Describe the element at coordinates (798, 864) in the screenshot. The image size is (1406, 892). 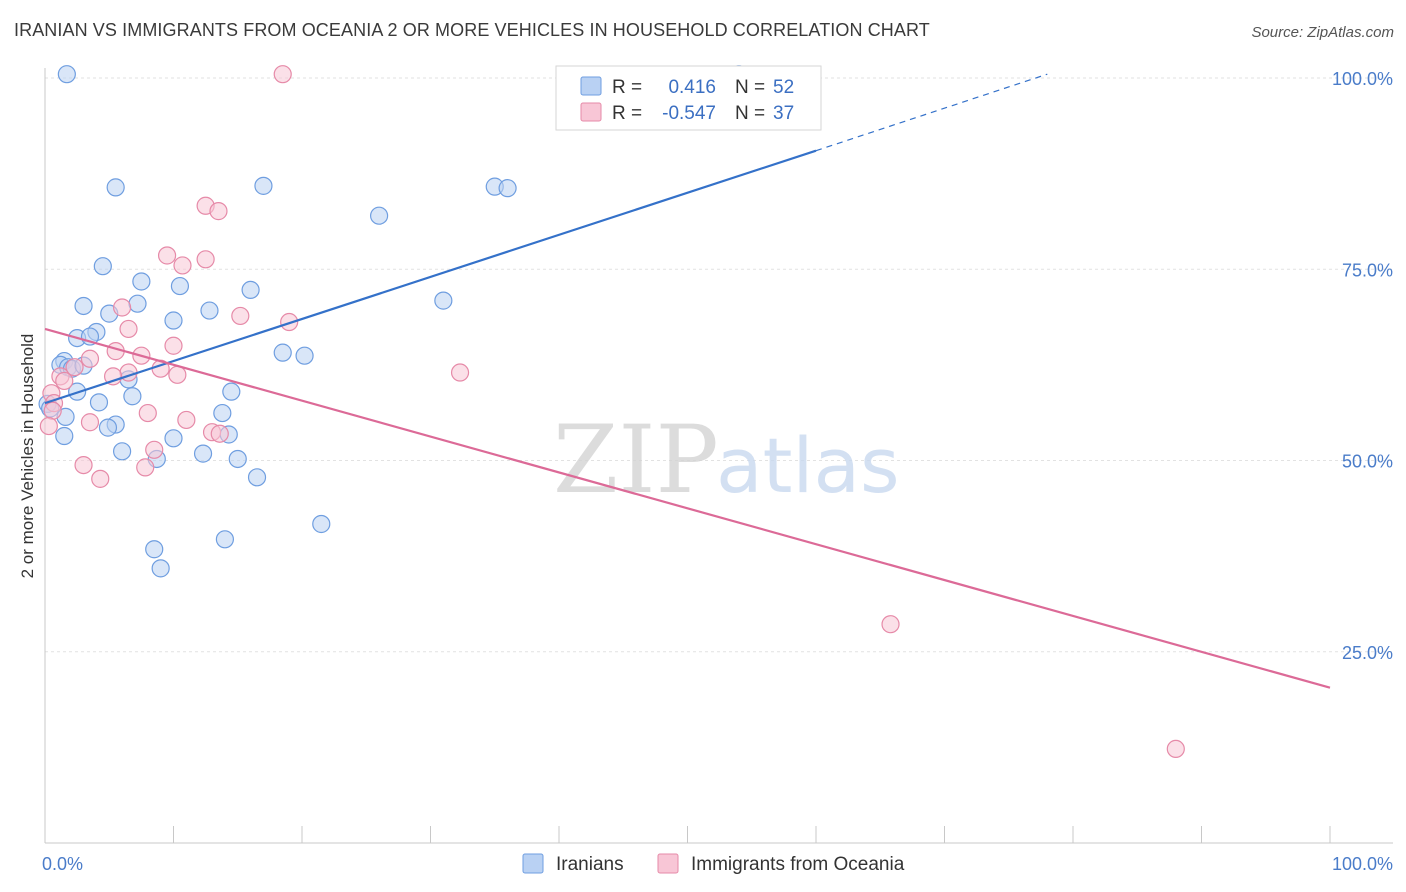
I see `oceania-legend-label: Immigrants from Oceania` at that location.